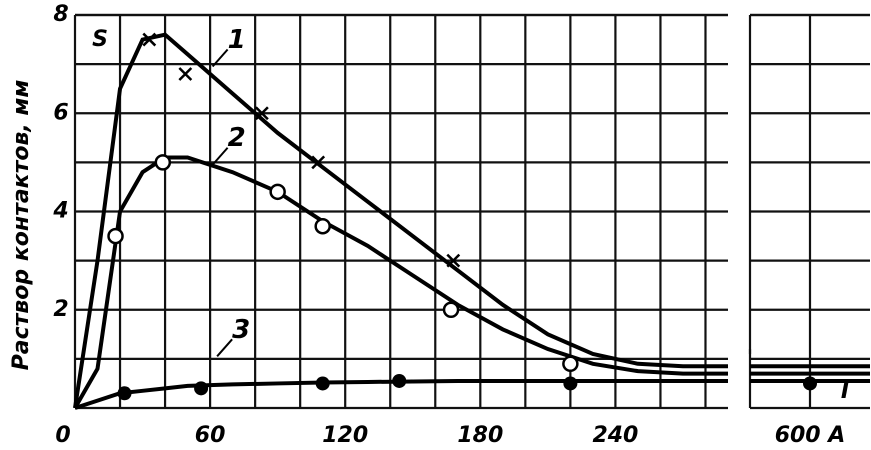 The width and height of the screenshot is (871, 450). I want to click on y-symbol: S, so click(100, 39).